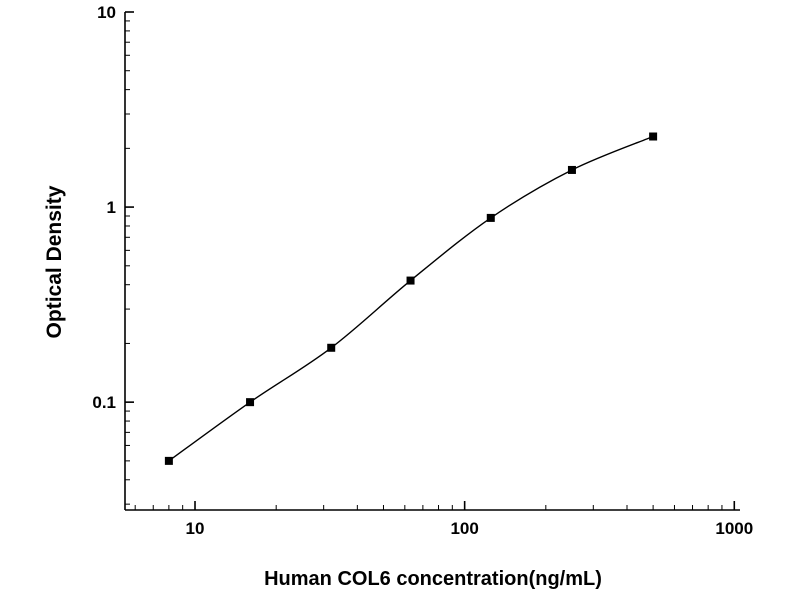 The image size is (800, 600). I want to click on x-axis-title: Human COL6 concentration(ng/mL), so click(433, 579).